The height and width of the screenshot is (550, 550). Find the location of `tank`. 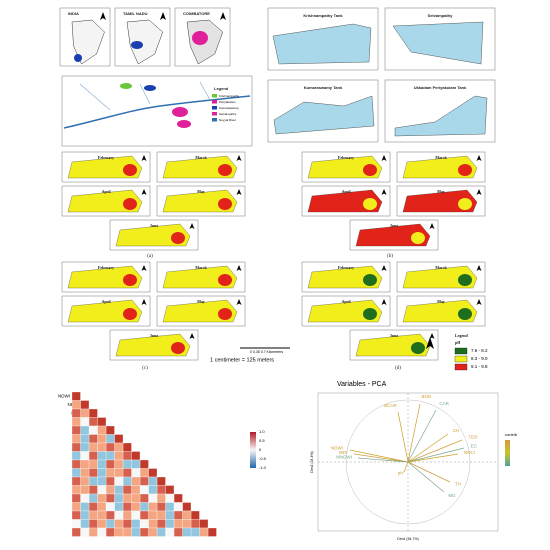

tank is located at coordinates (150, 88).